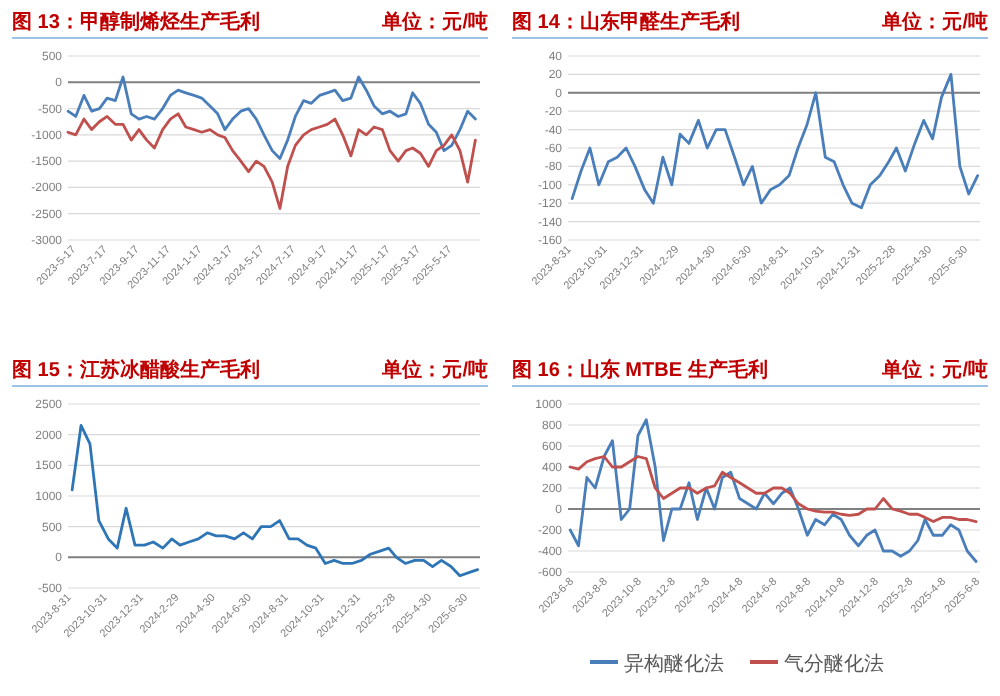 The image size is (1000, 696). What do you see at coordinates (640, 370) in the screenshot?
I see `chart-title: 图 16：山东 MTBE 生产毛利` at bounding box center [640, 370].